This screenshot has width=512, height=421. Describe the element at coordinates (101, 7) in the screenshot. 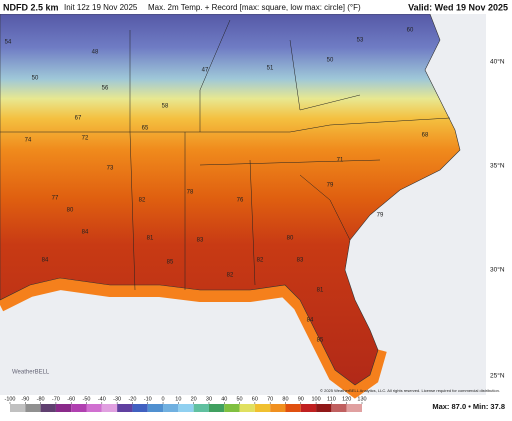

I see `init: Init 12z 19 Nov 2025` at that location.